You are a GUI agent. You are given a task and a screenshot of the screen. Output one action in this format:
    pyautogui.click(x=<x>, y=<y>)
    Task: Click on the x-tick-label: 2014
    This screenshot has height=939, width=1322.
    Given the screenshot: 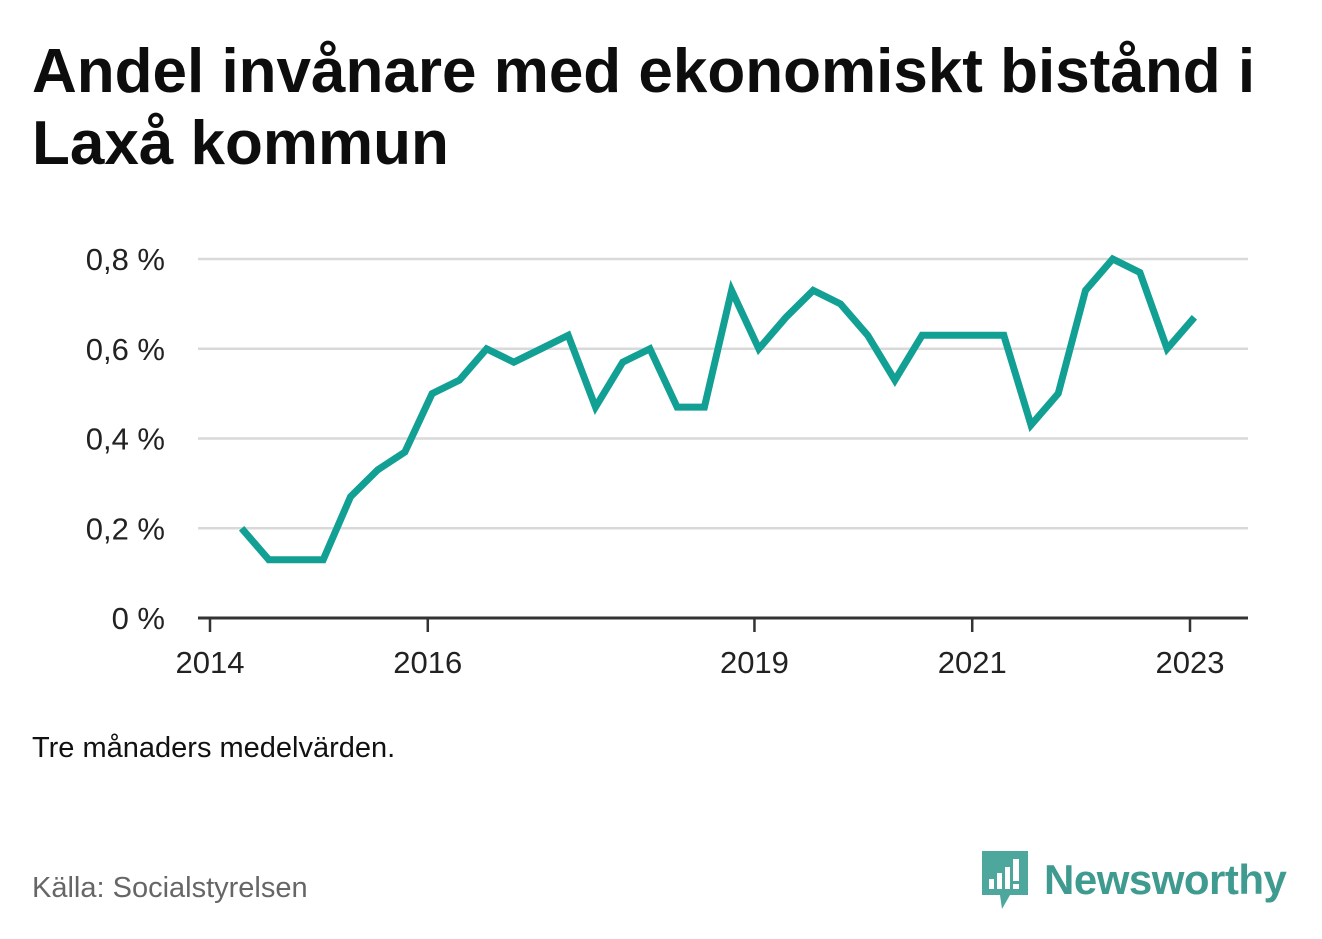 What is the action you would take?
    pyautogui.click(x=210, y=662)
    